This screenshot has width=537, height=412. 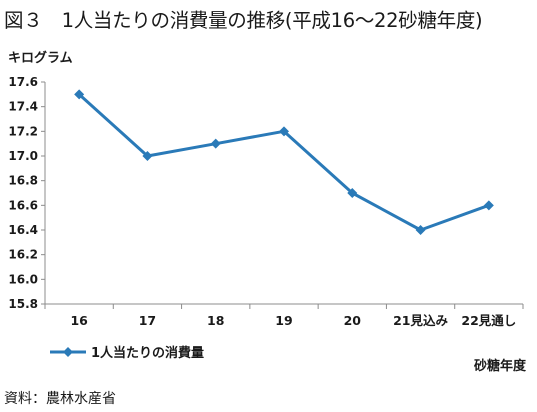 I want to click on legend-label: 1人当たりの消費量, so click(x=147, y=353).